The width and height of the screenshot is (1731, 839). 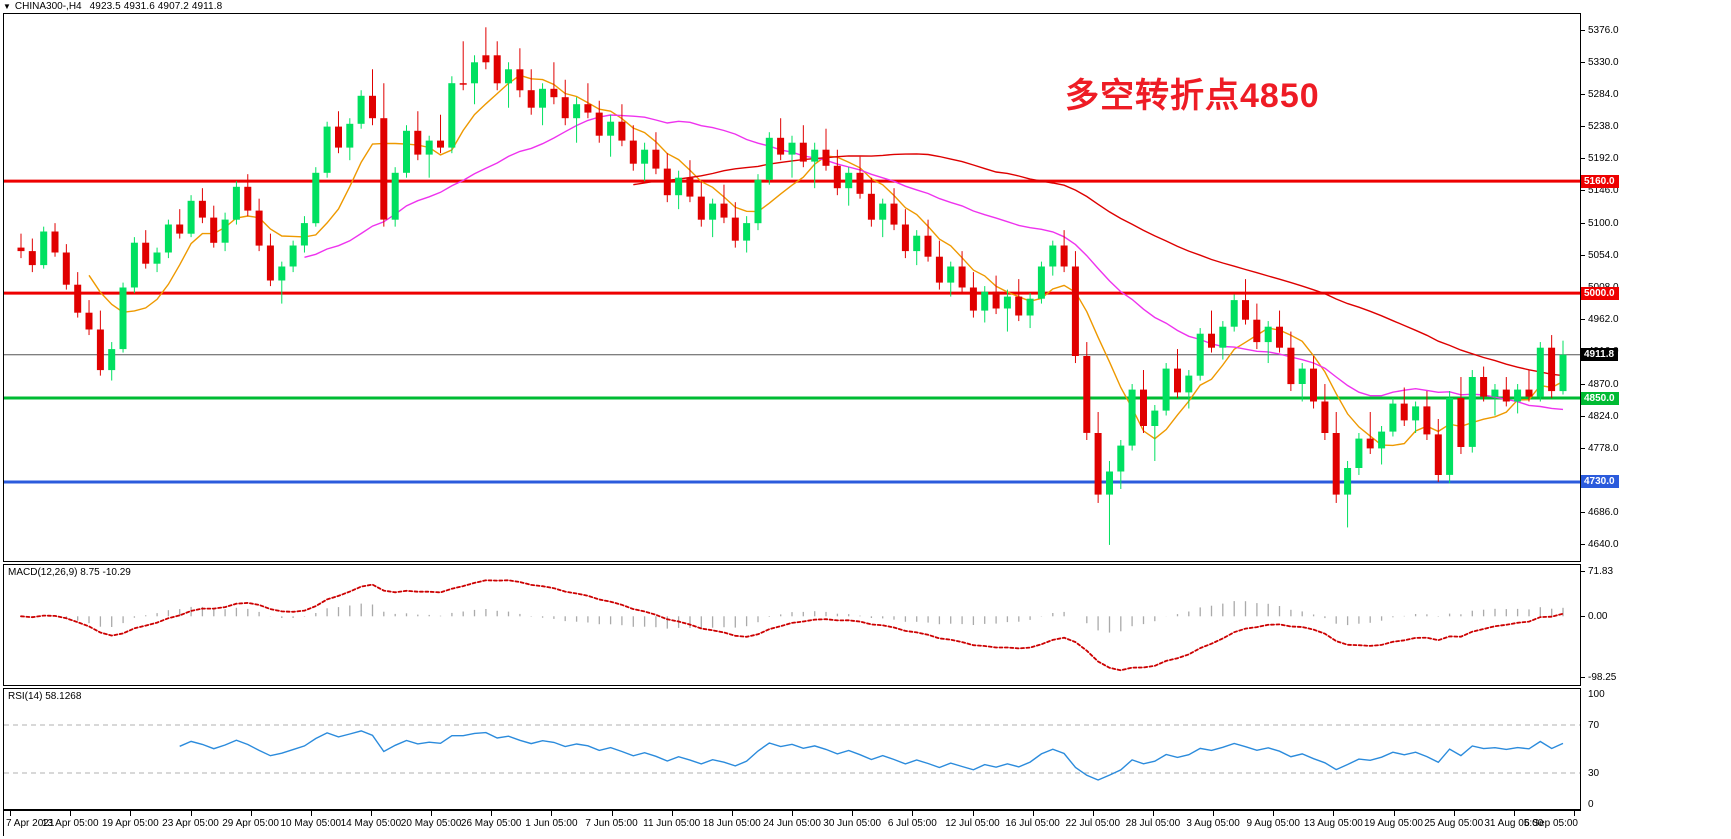 What do you see at coordinates (1600, 293) in the screenshot?
I see `price-badge-resistance-5000: 5000.0` at bounding box center [1600, 293].